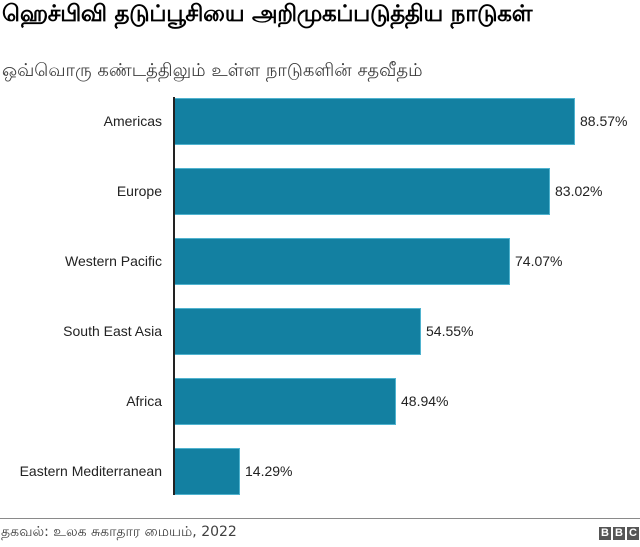 The height and width of the screenshot is (547, 640). Describe the element at coordinates (579, 191) in the screenshot. I see `value-label: 83.02%` at that location.